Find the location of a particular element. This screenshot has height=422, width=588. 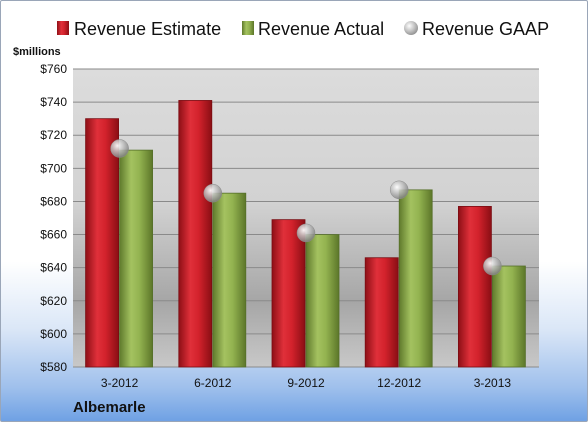

legend-label-revenue-estimate: Revenue Estimate is located at coordinates (147, 29).